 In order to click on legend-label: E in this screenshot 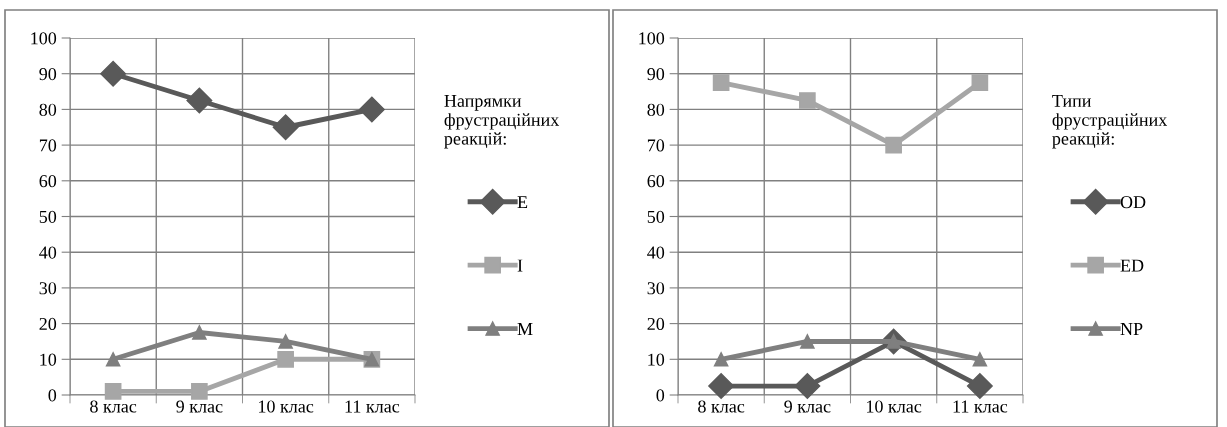, I will do `click(522, 202)`.